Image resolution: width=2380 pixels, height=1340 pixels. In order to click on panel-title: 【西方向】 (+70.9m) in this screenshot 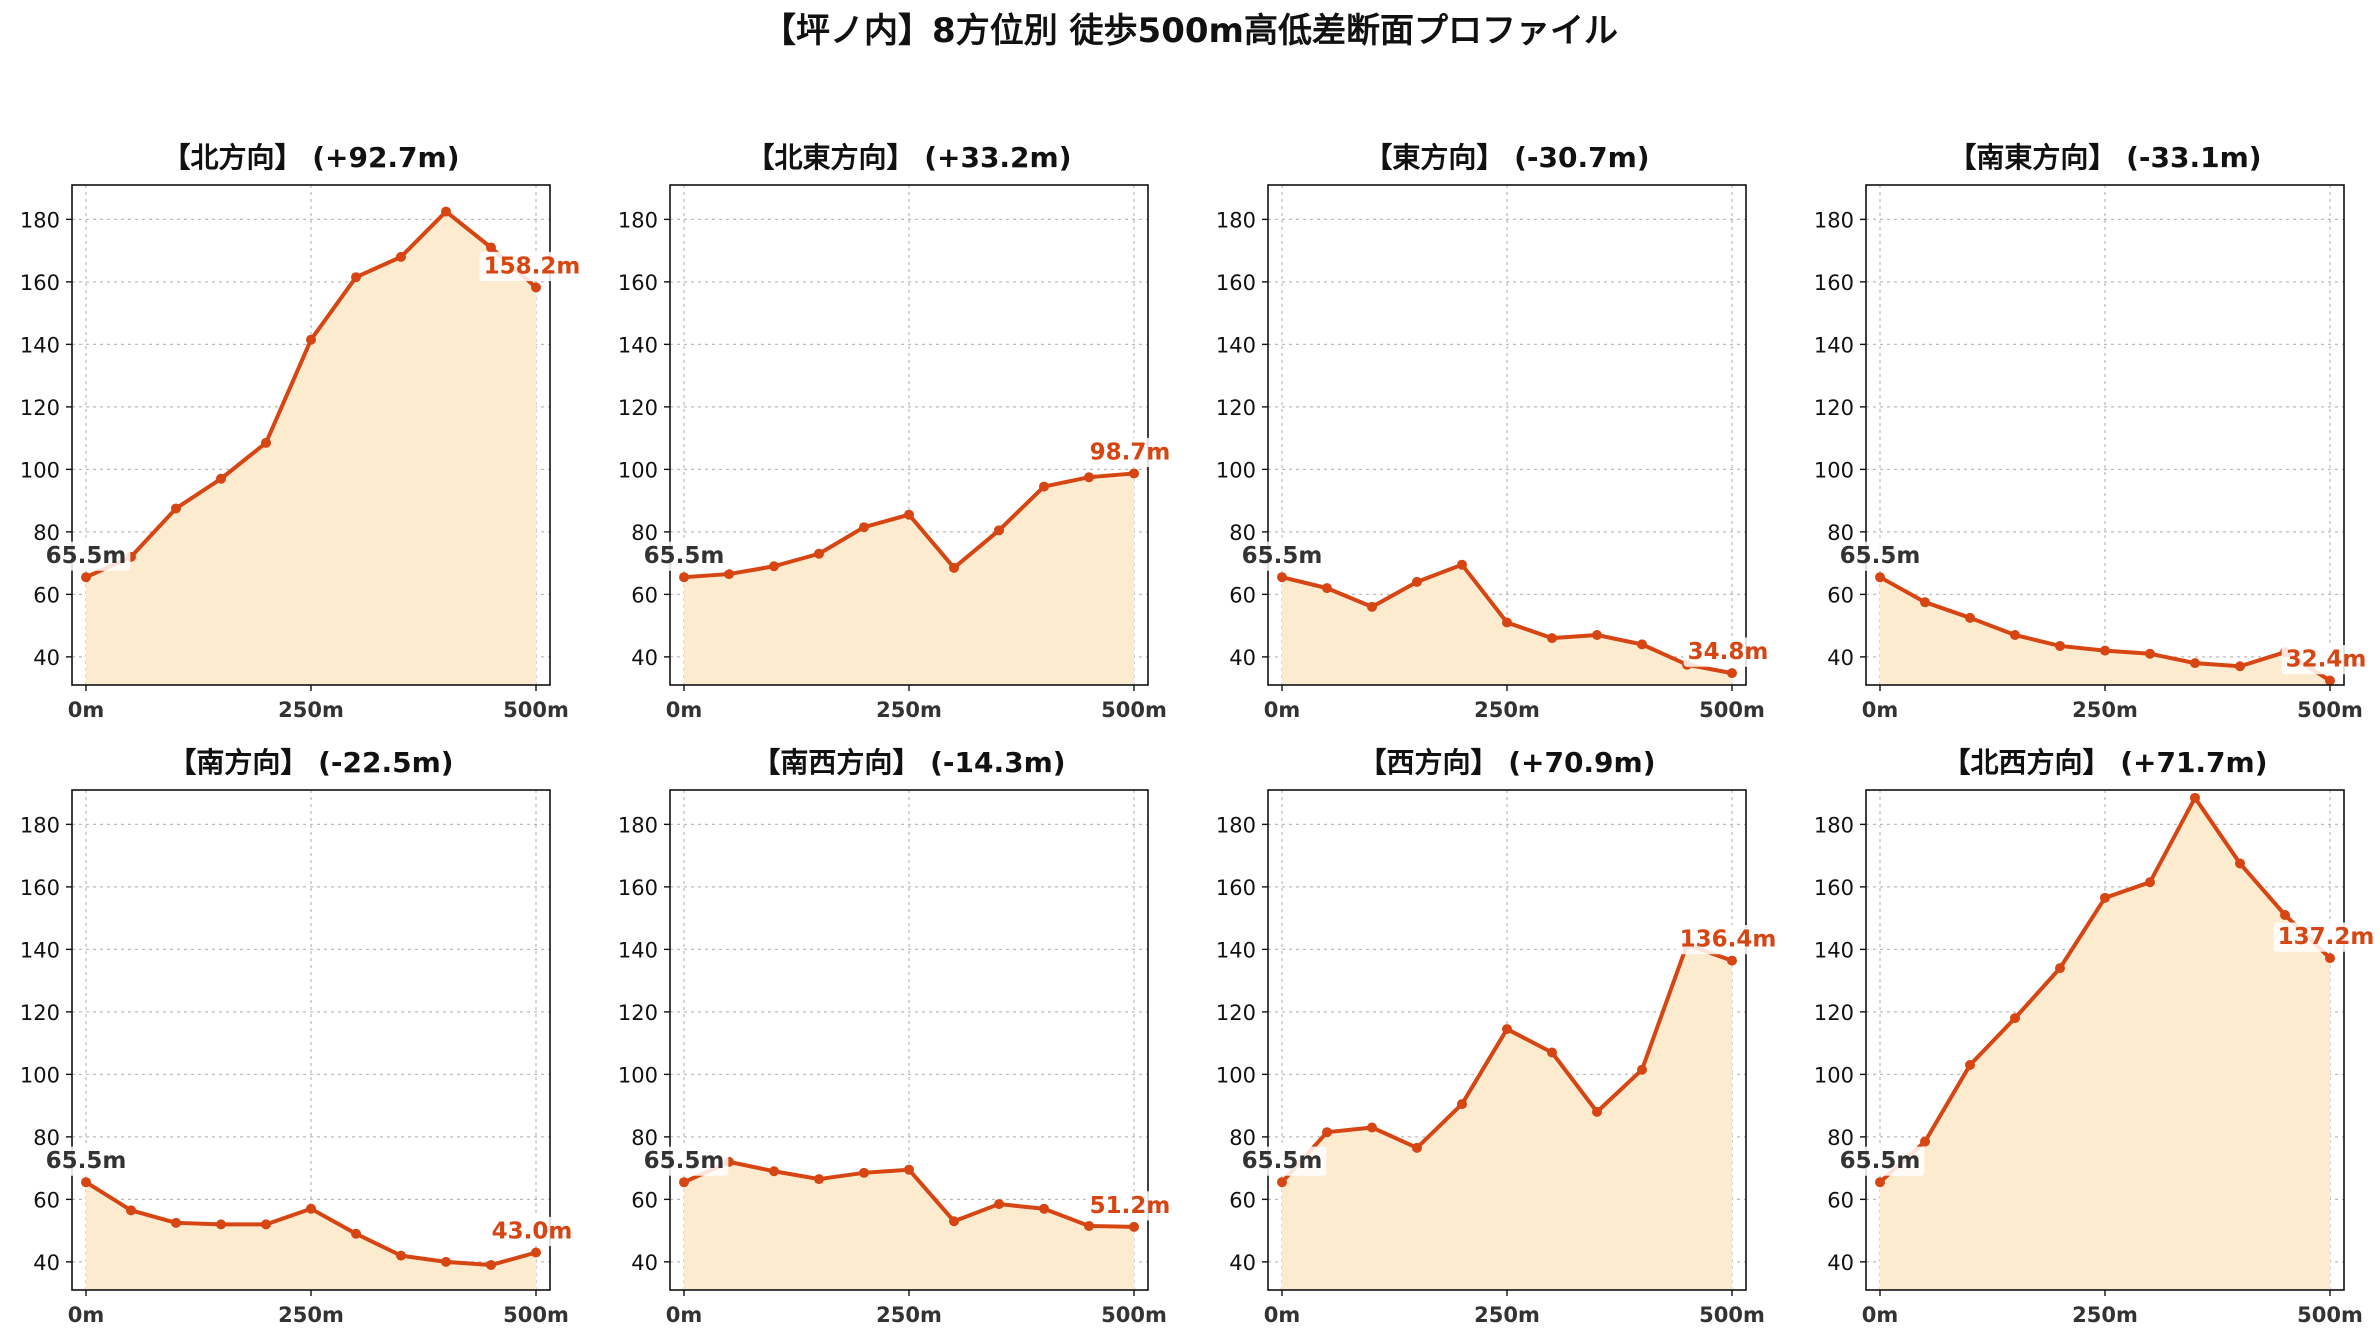, I will do `click(1506, 762)`.